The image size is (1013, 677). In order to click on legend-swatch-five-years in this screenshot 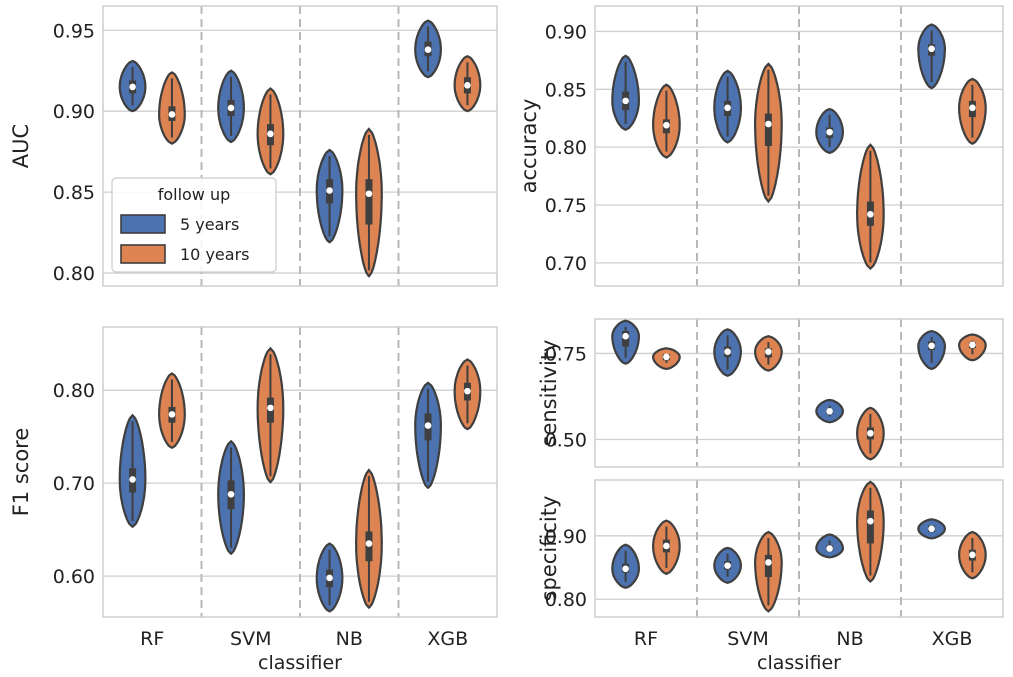, I will do `click(143, 224)`.